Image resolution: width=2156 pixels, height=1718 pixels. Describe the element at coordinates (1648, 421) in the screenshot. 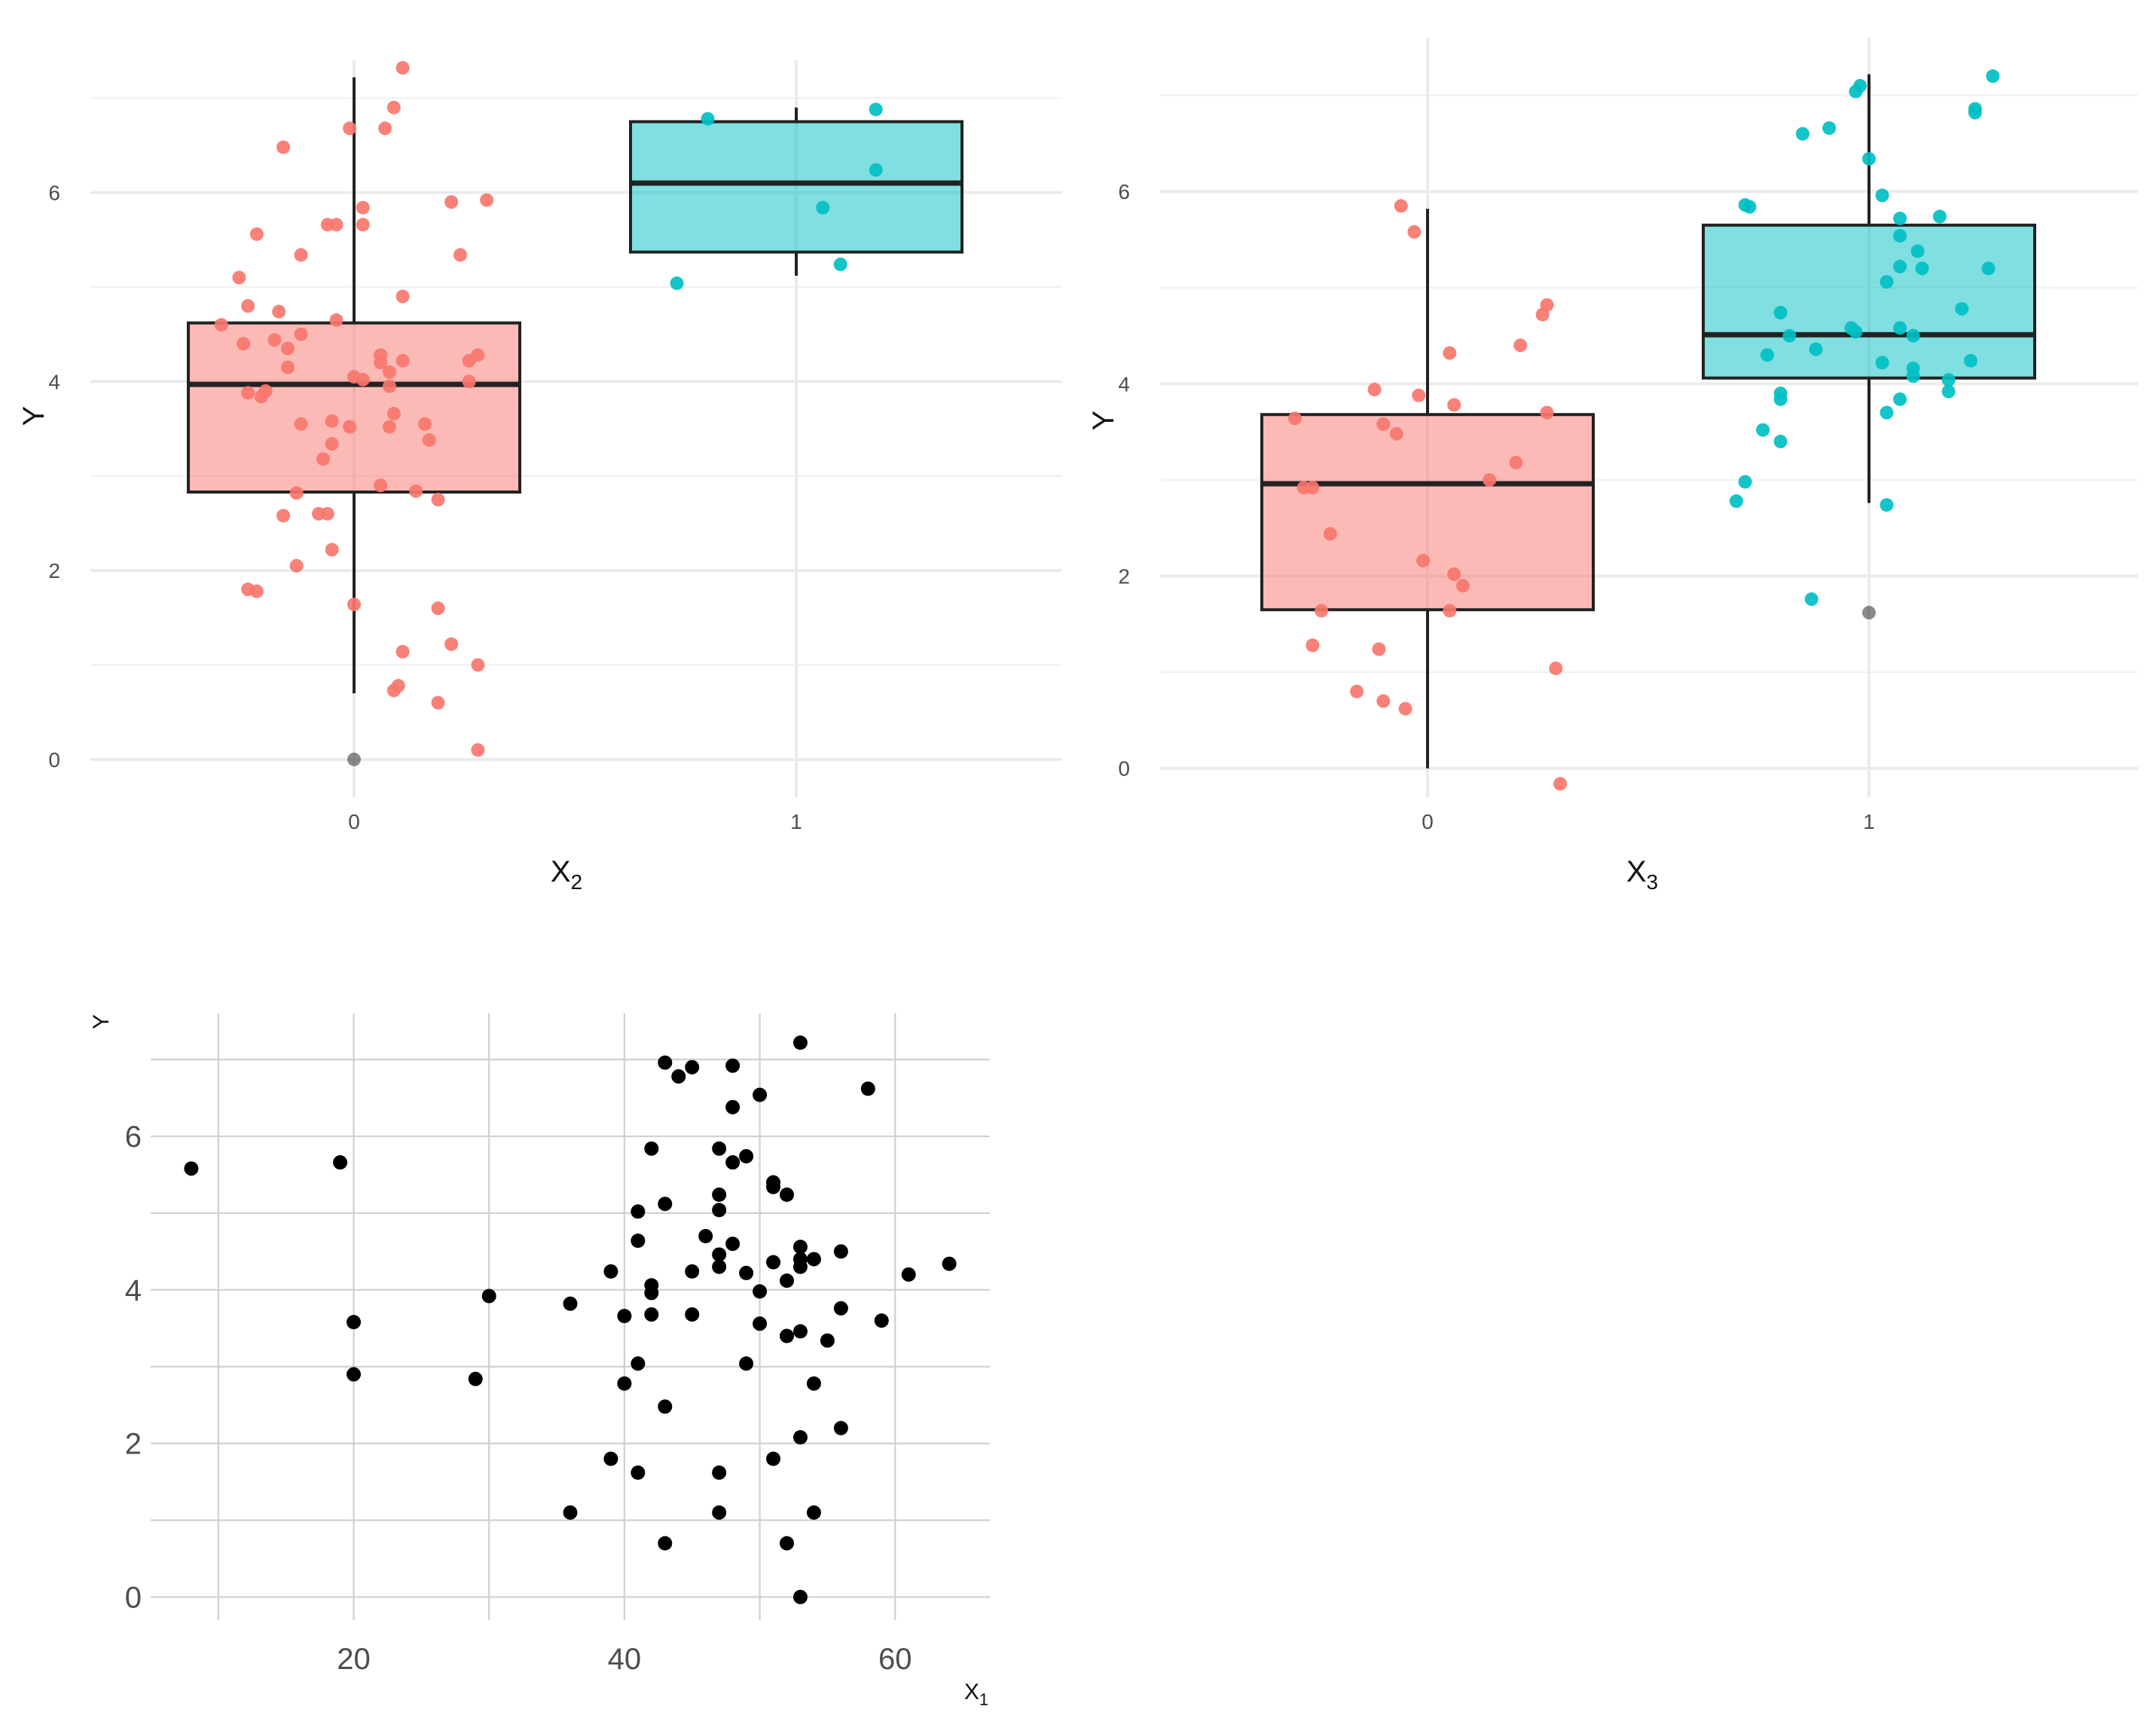

I see `boxes-x3` at that location.